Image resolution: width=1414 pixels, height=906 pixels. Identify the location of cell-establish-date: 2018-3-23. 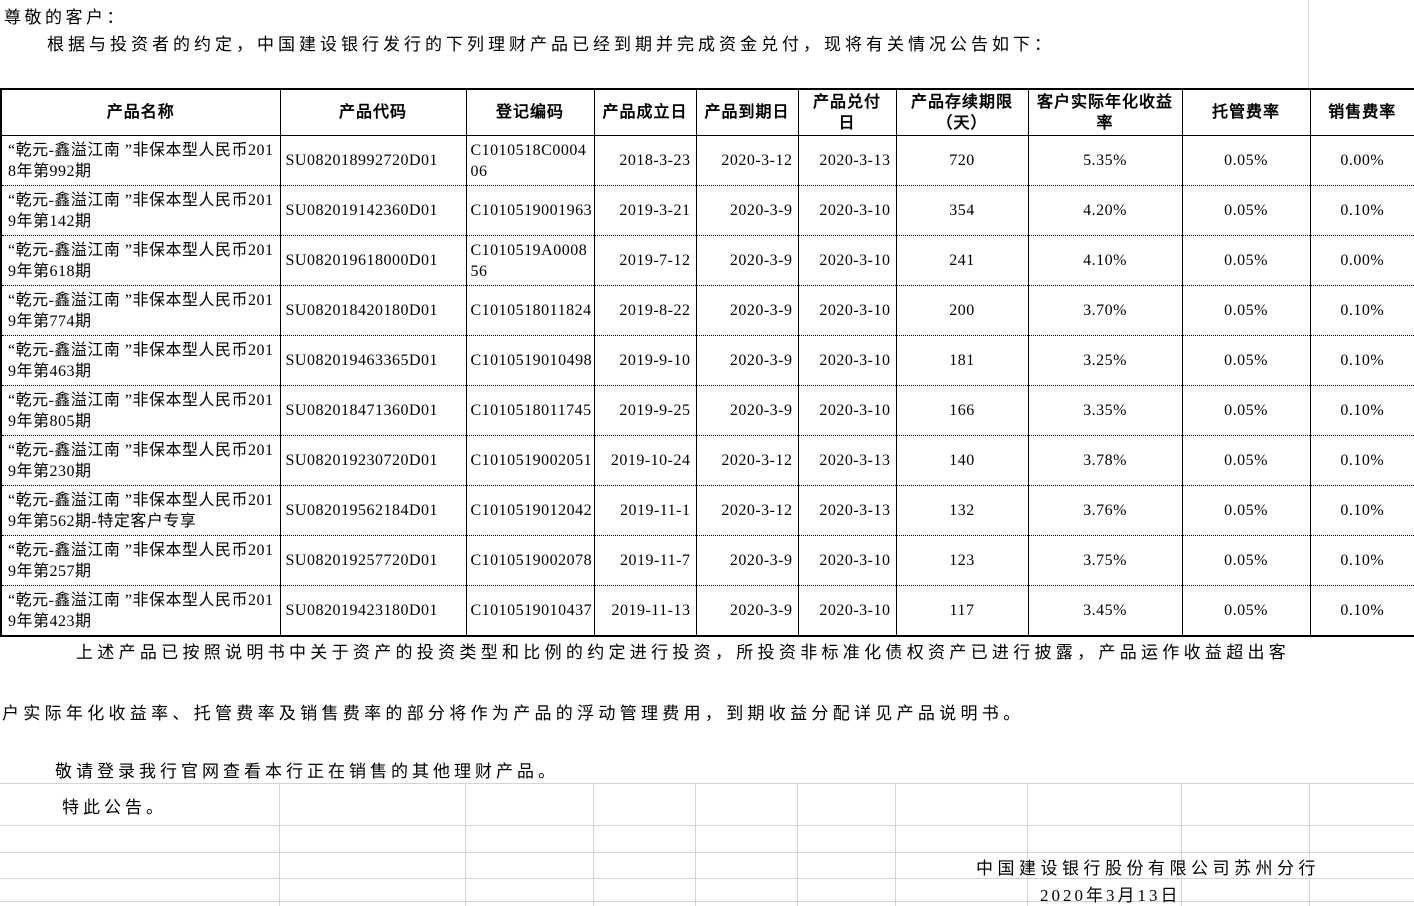
(645, 160).